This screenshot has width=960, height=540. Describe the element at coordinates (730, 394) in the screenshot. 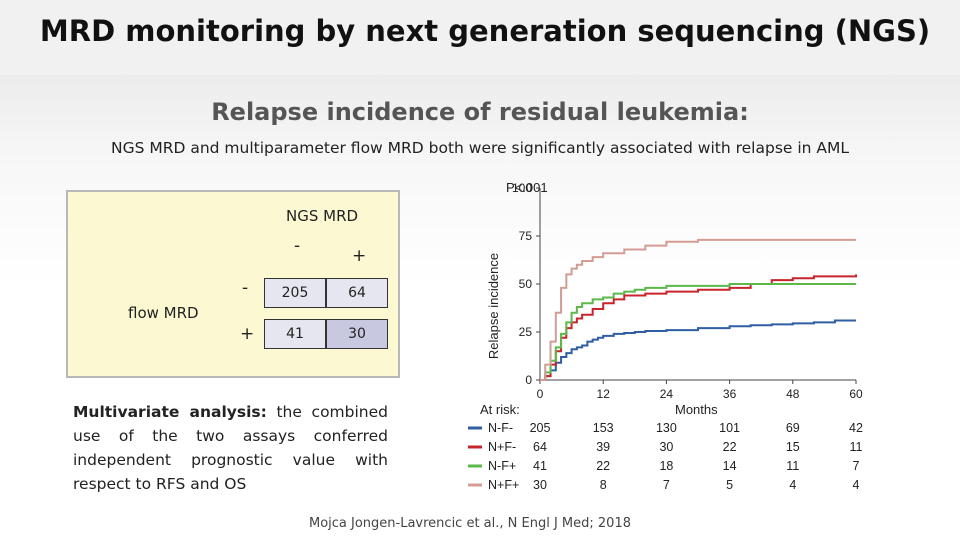

I see `x-tick-label: 36` at that location.